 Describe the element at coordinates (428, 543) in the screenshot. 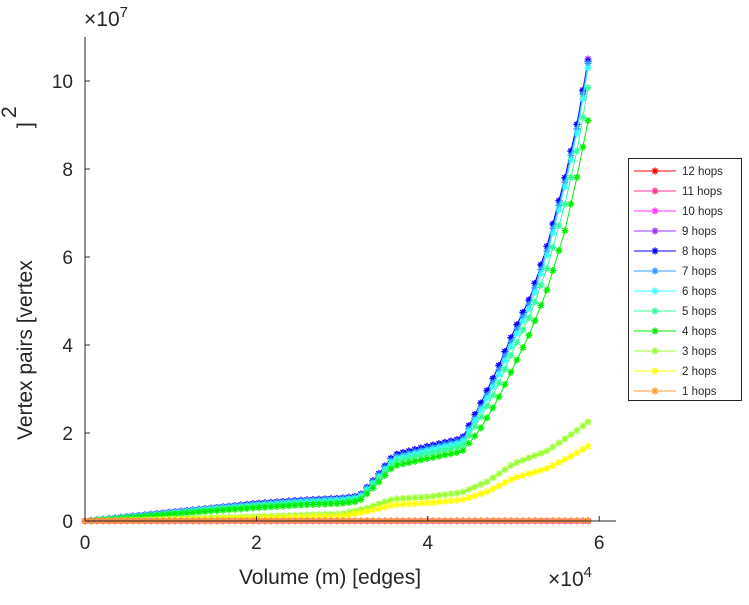

I see `x-tick-label: 4` at that location.